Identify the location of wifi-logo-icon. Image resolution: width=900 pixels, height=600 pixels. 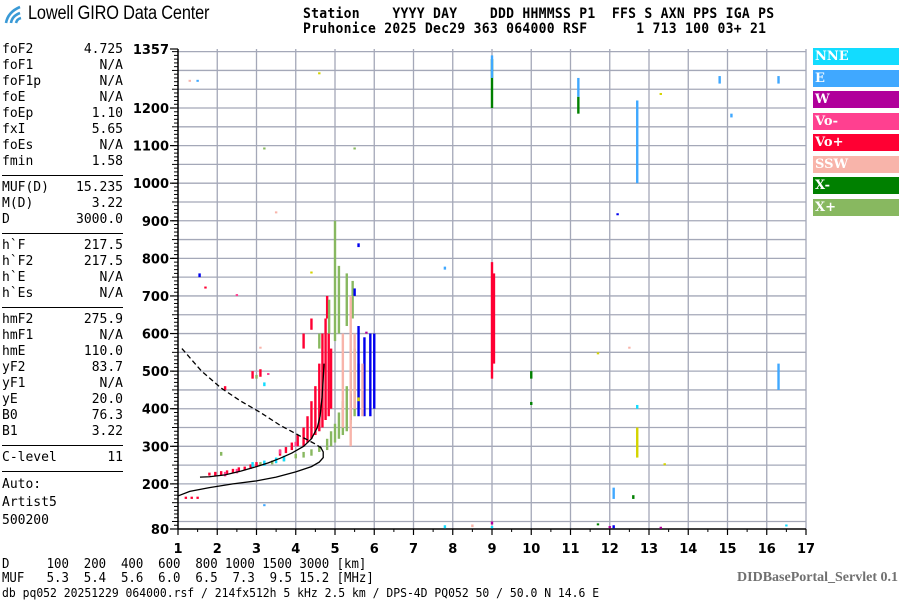
(13, 14).